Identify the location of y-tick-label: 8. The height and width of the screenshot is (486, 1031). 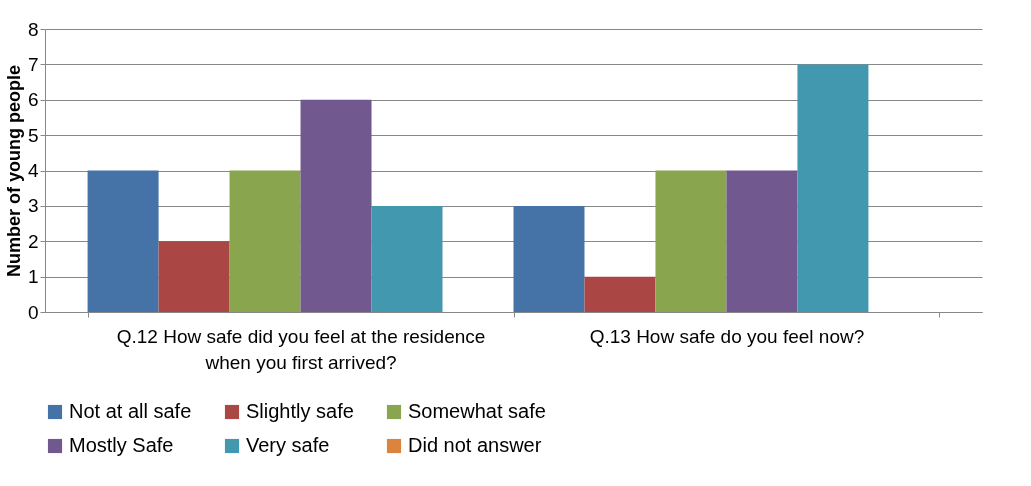
(33, 29).